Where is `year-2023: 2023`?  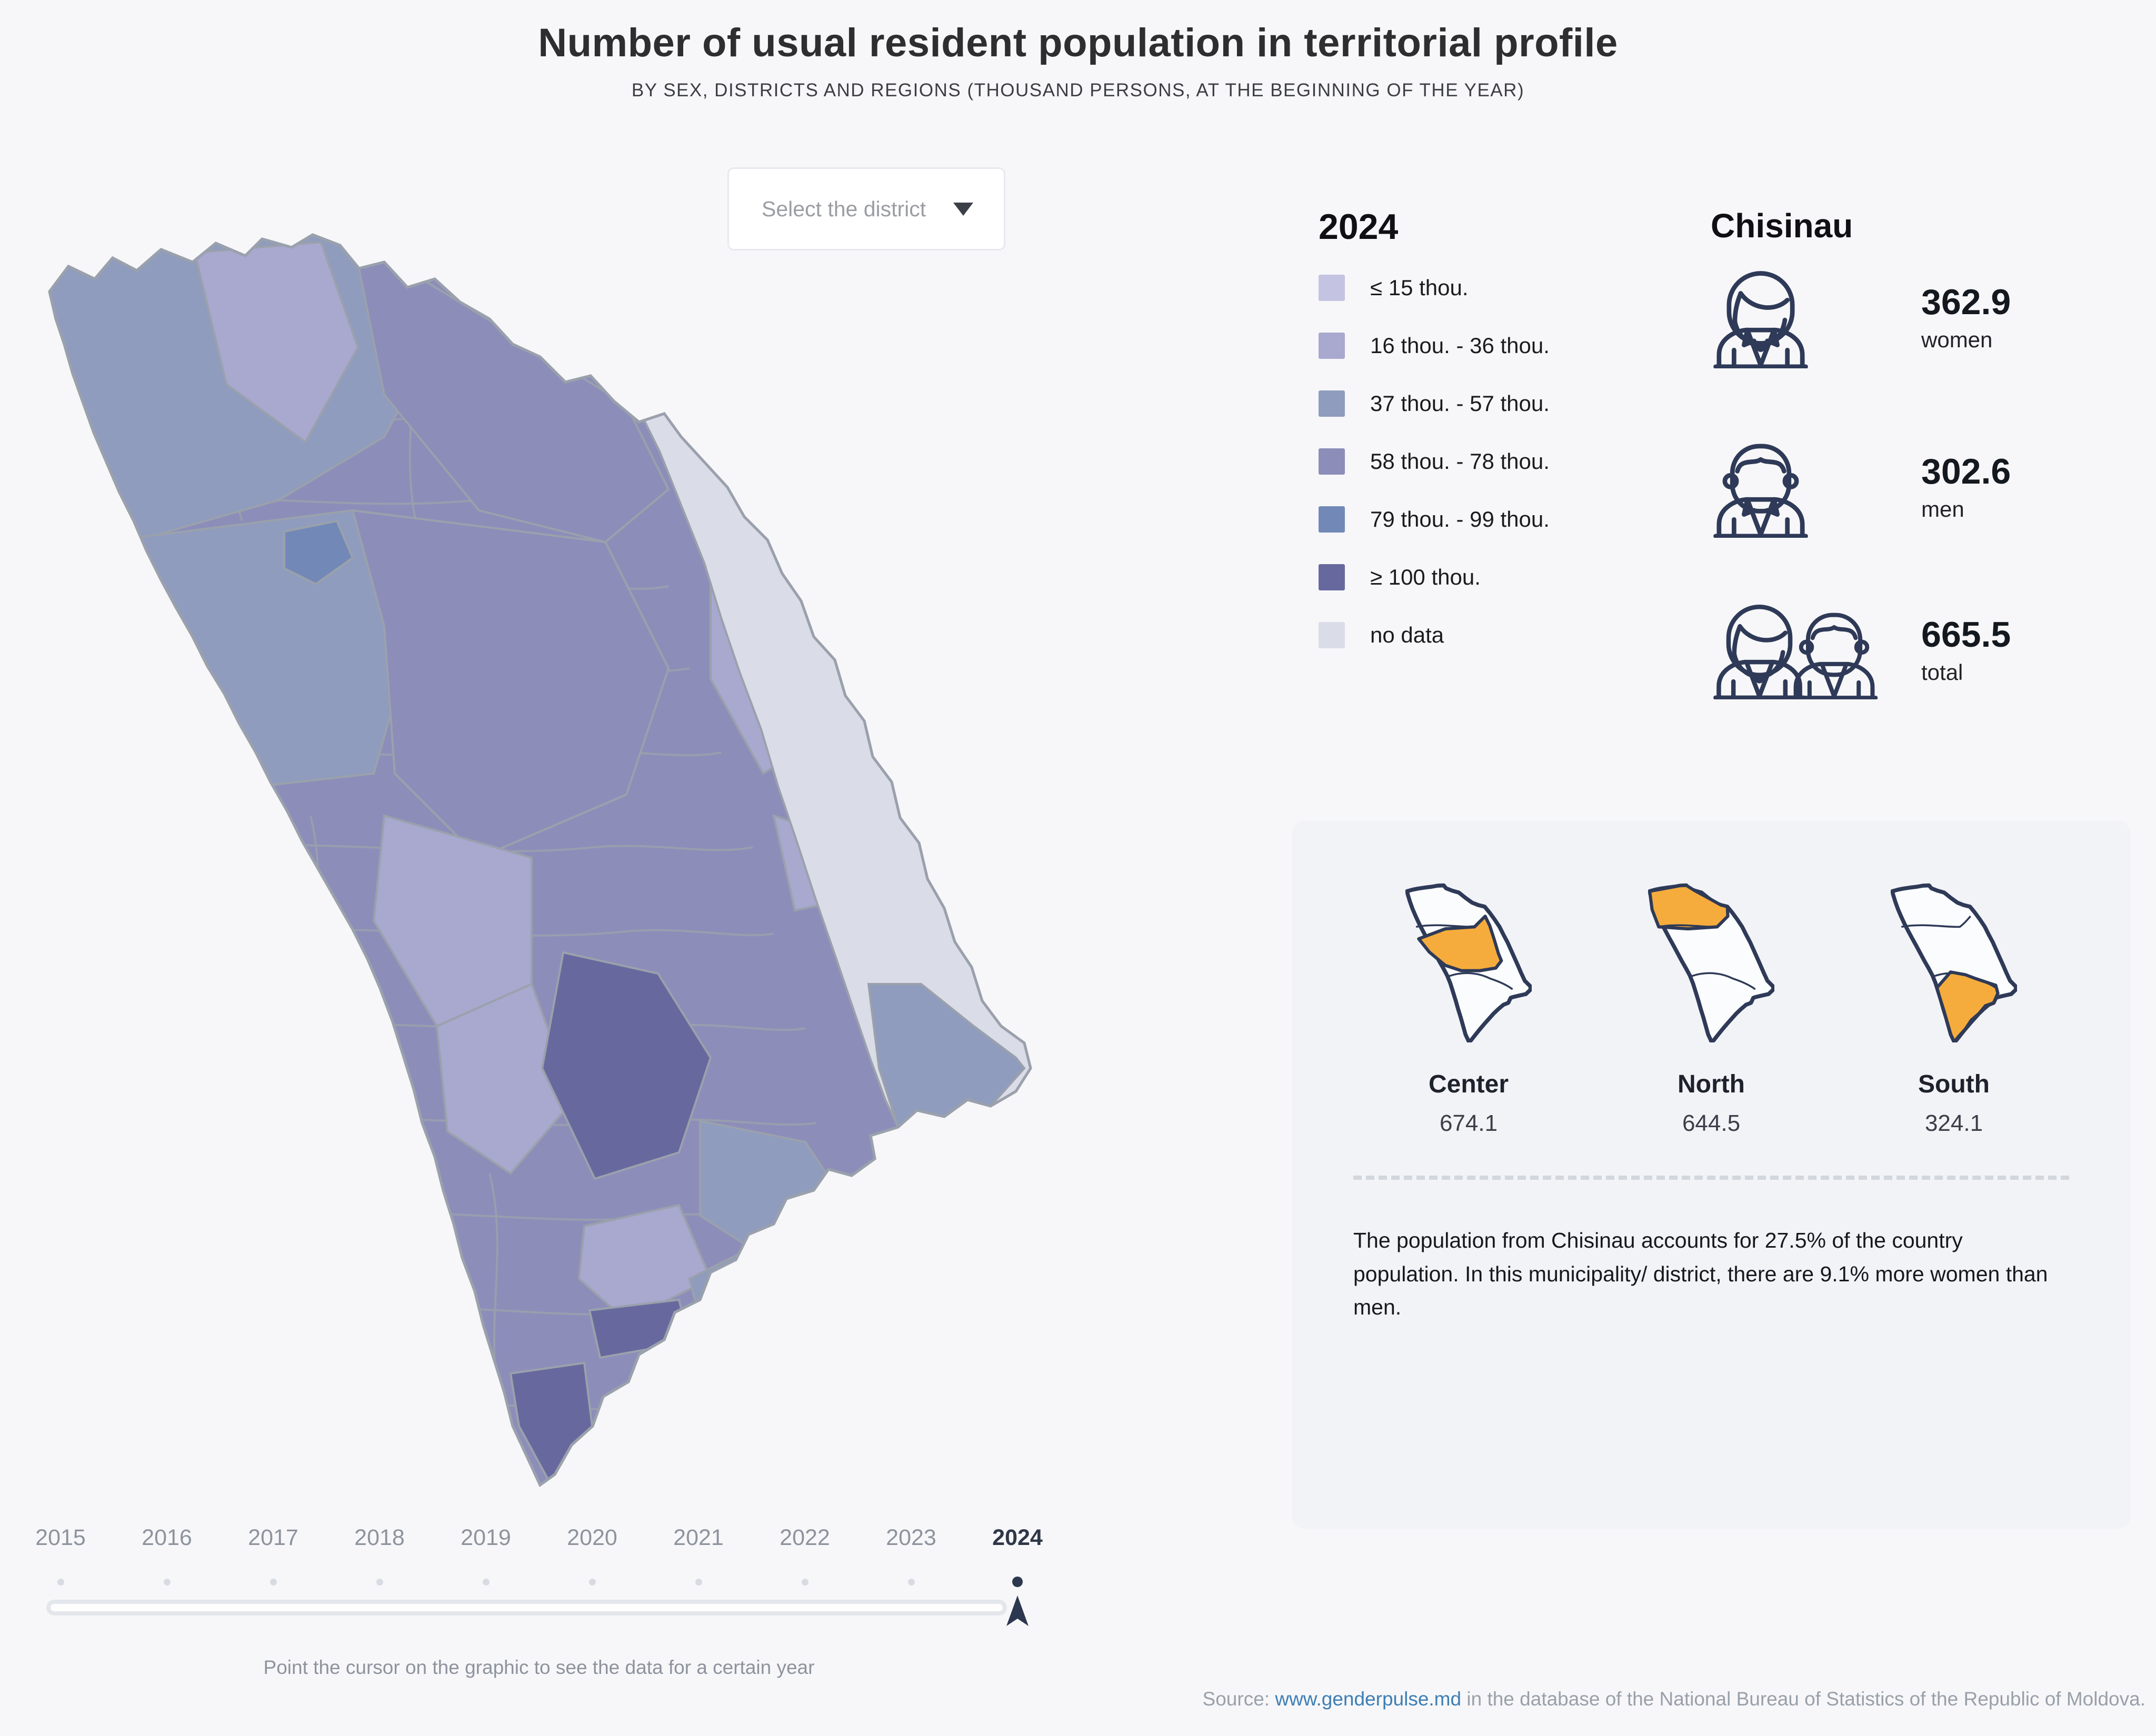
year-2023: 2023 is located at coordinates (911, 1537).